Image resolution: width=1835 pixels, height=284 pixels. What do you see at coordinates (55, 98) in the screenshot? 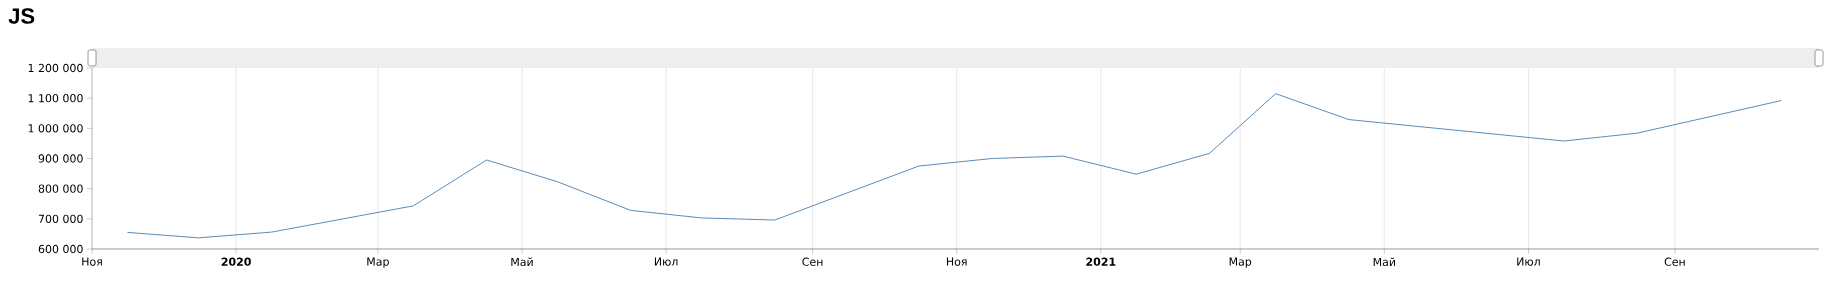
I see `y-tick-label: 1 100 000` at bounding box center [55, 98].